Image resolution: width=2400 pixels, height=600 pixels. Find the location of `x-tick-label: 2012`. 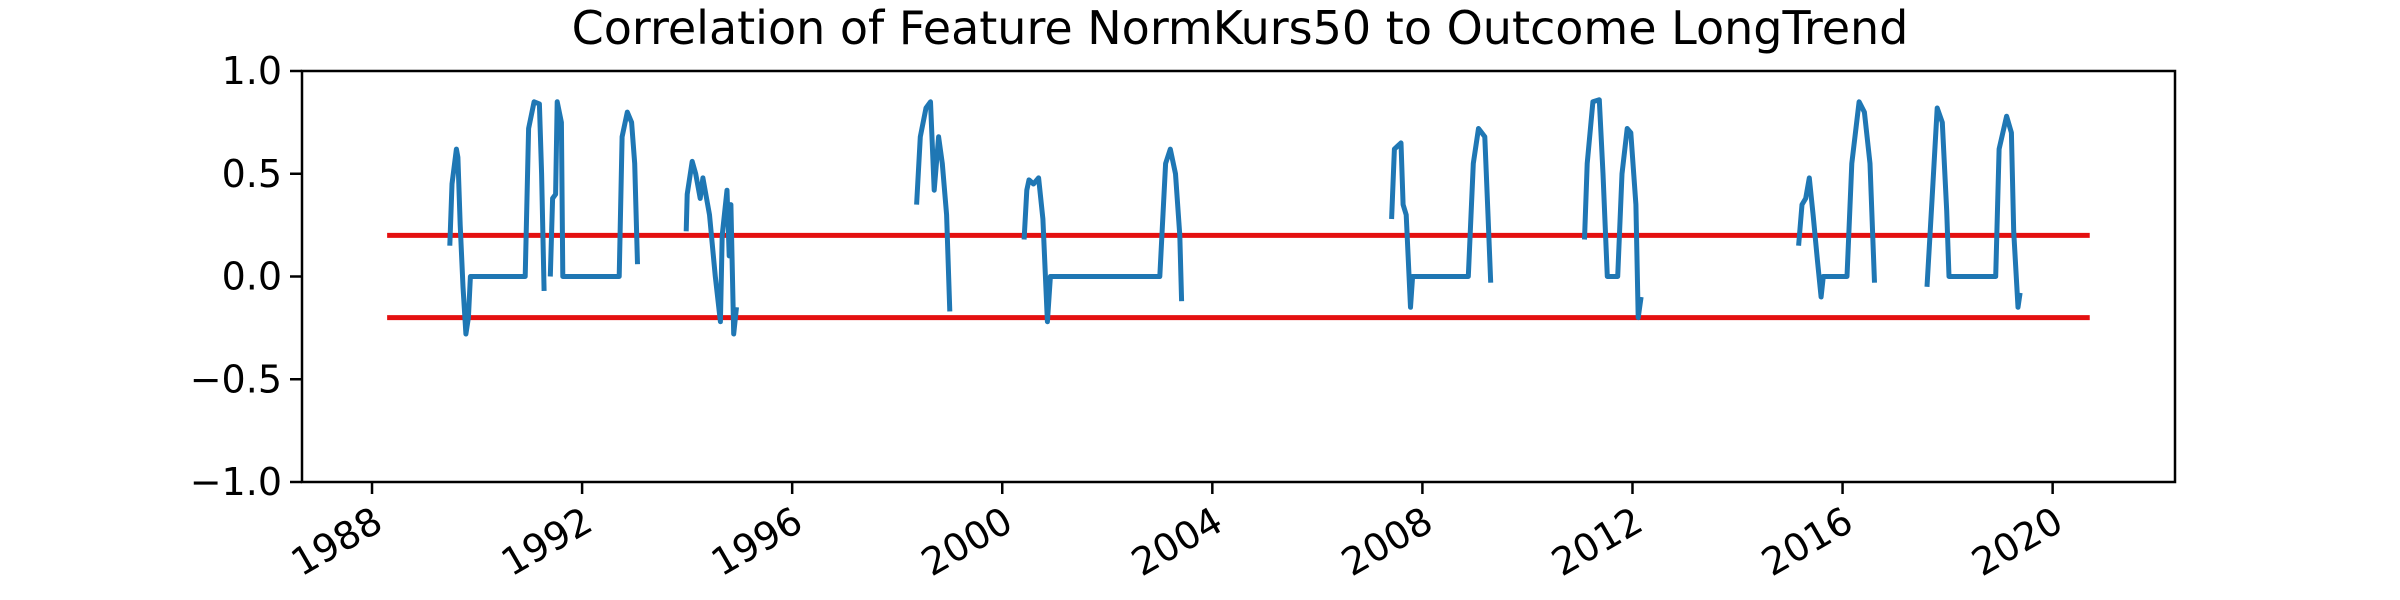

x-tick-label: 2012 is located at coordinates (1597, 541).